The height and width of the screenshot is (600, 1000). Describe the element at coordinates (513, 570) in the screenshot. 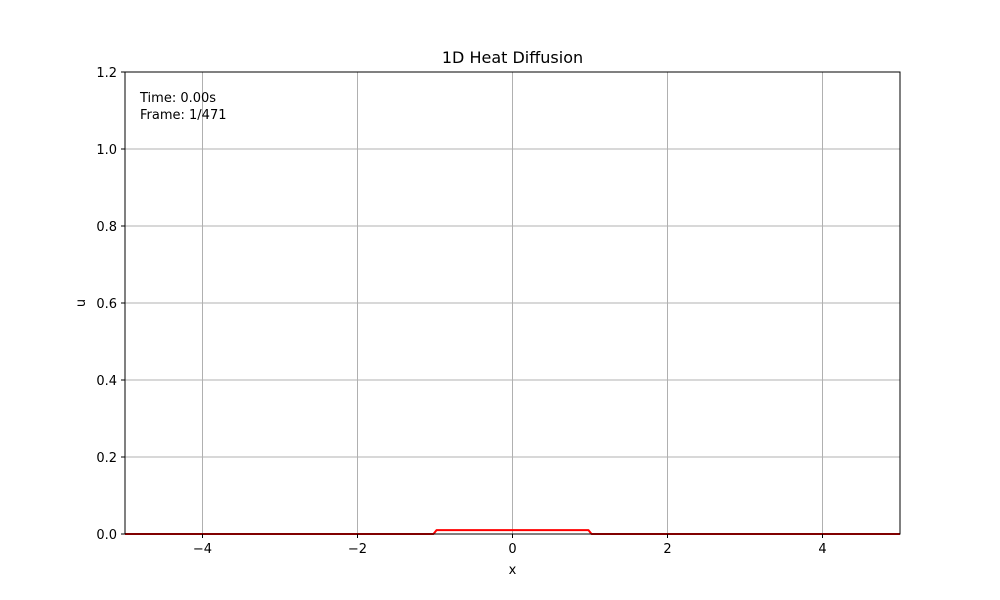

I see `x-axis-label: x` at that location.